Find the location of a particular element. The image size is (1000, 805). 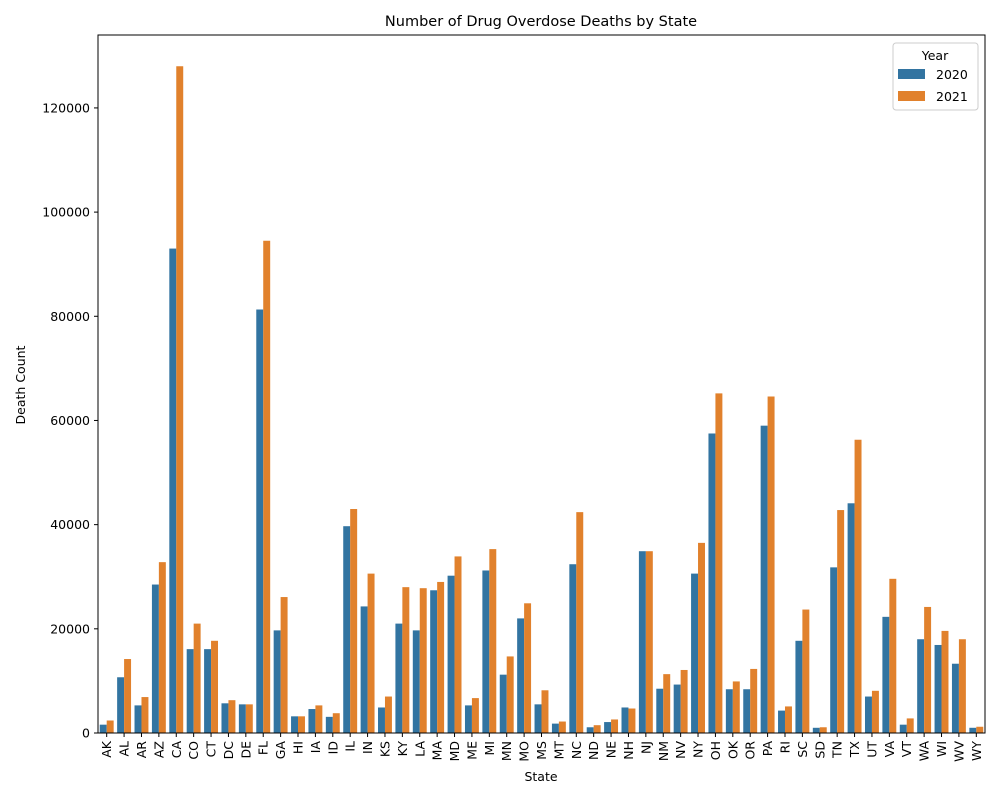

bar-2020-NE is located at coordinates (608, 727).